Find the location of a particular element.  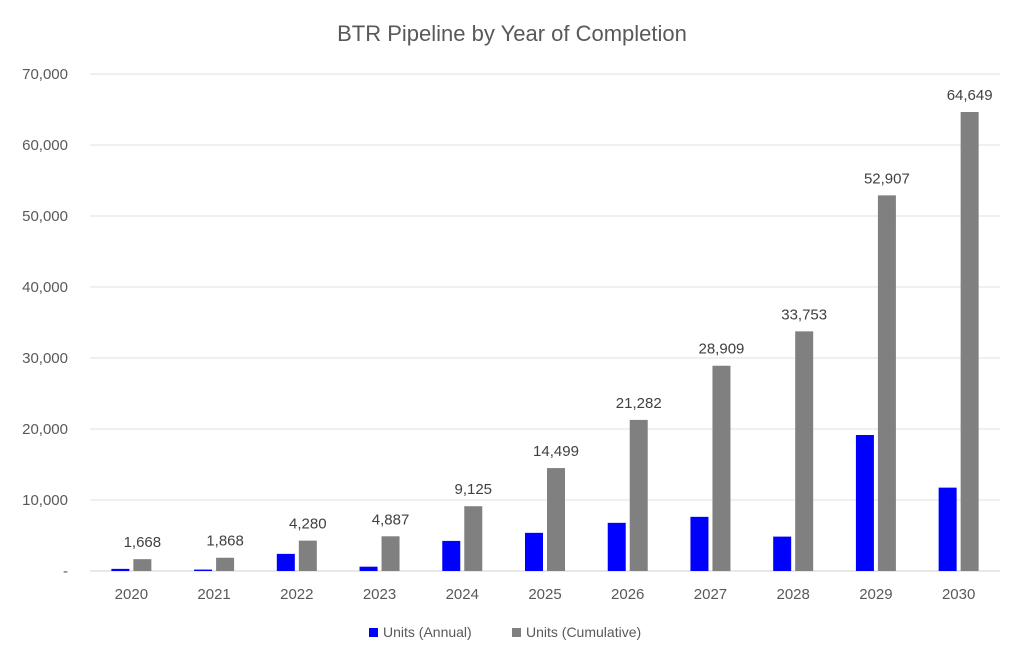

data-label: 64,649 is located at coordinates (970, 95).